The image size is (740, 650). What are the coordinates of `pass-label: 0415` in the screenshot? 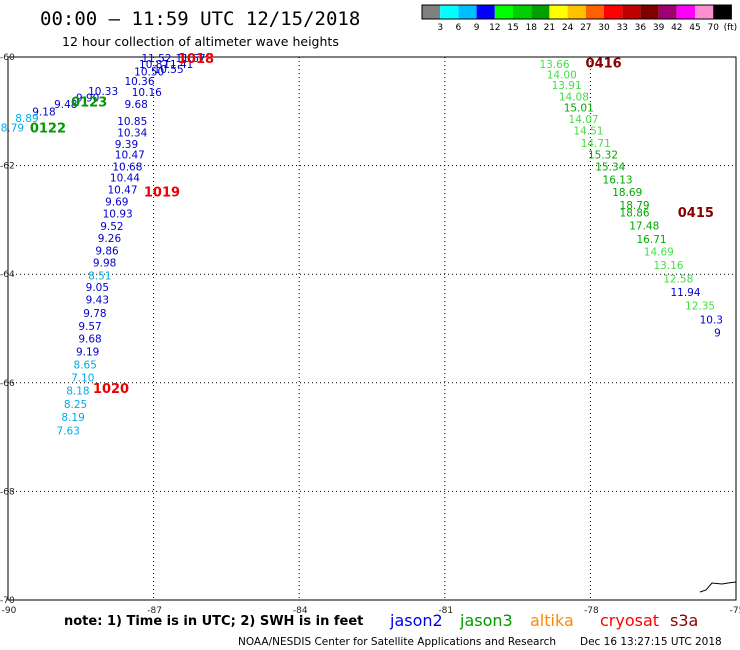 It's located at (696, 213).